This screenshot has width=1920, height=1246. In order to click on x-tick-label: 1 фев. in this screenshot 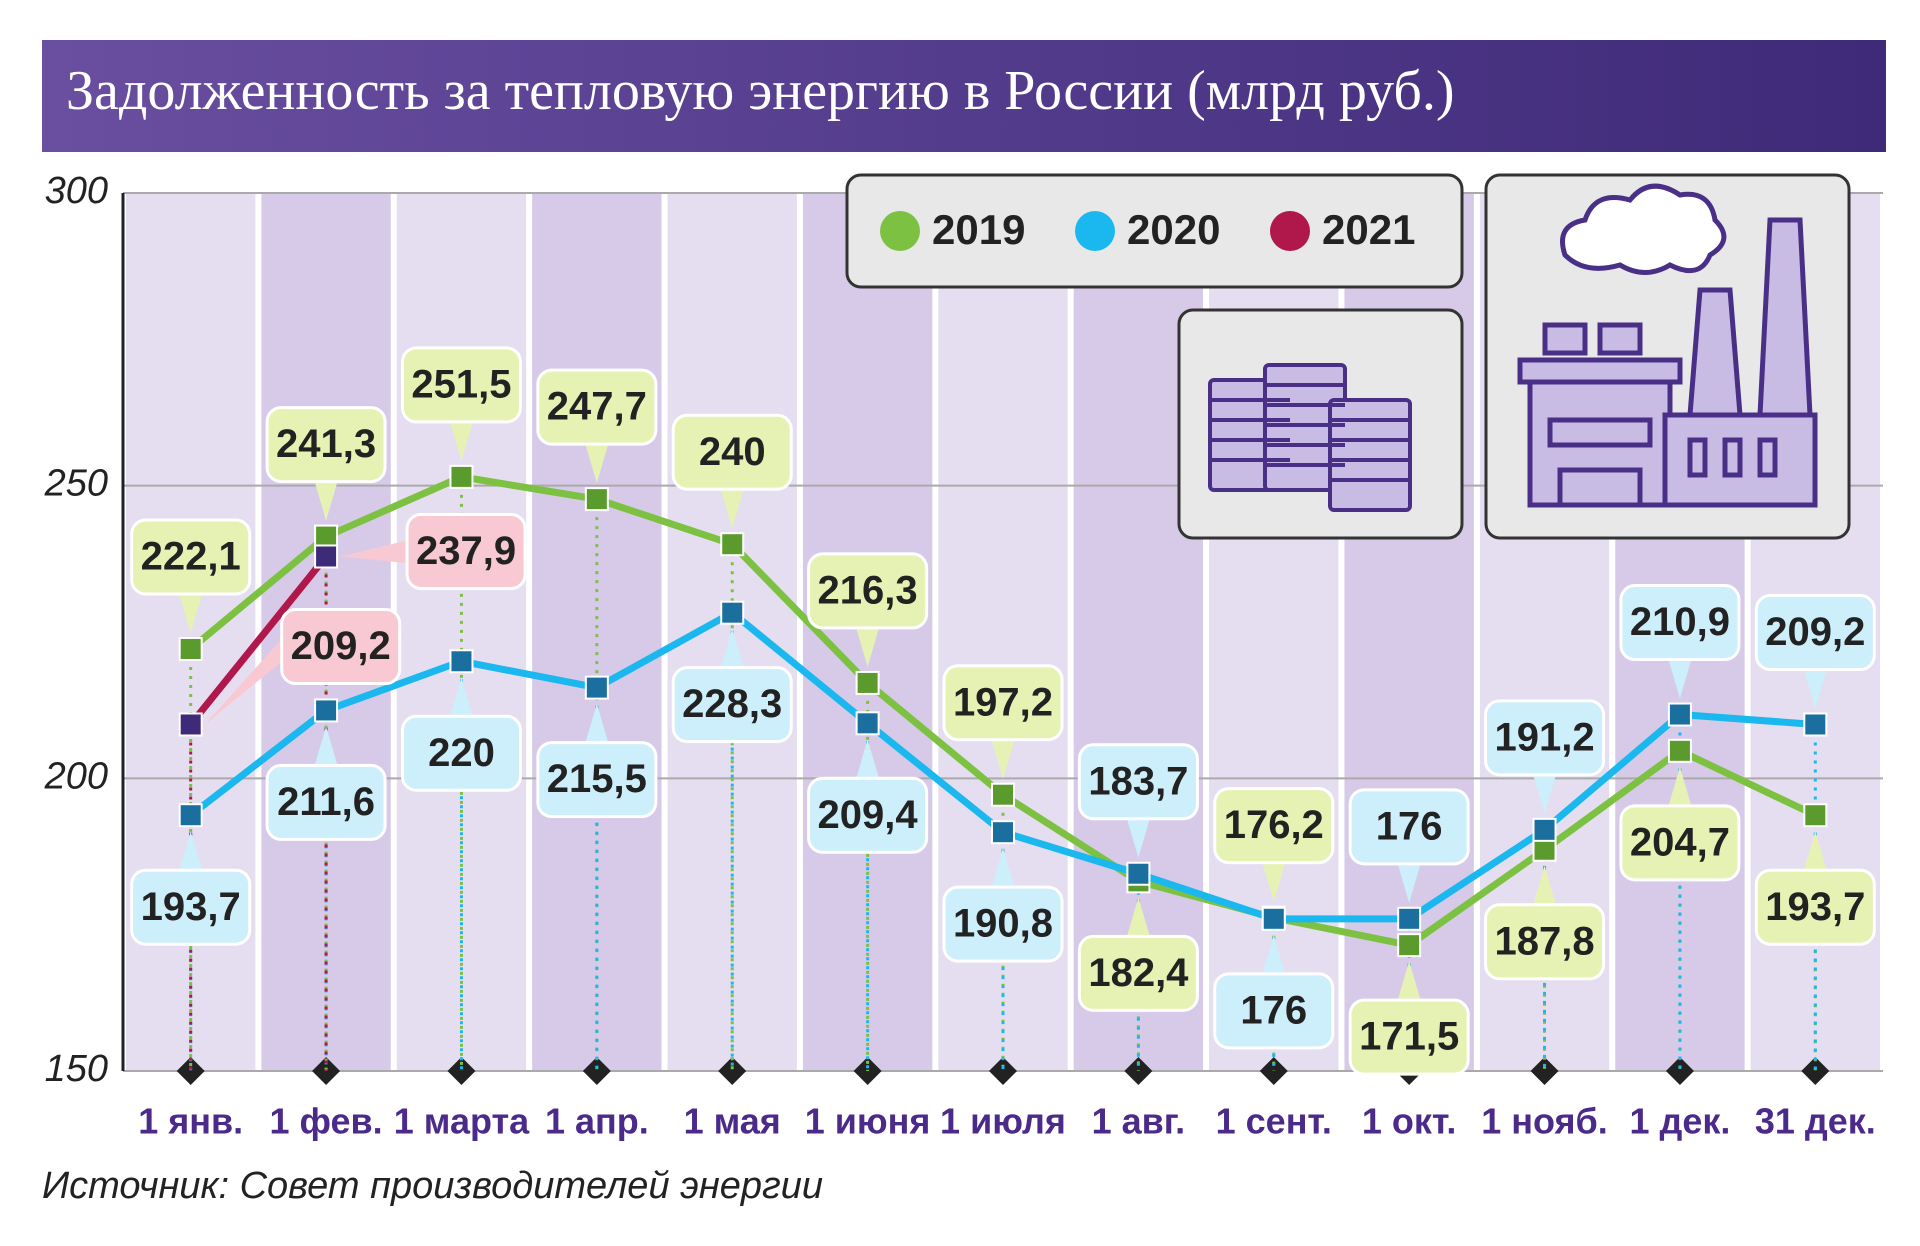, I will do `click(325, 1121)`.